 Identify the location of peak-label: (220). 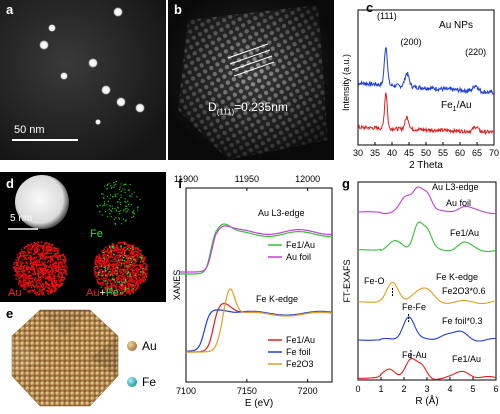
(475, 52).